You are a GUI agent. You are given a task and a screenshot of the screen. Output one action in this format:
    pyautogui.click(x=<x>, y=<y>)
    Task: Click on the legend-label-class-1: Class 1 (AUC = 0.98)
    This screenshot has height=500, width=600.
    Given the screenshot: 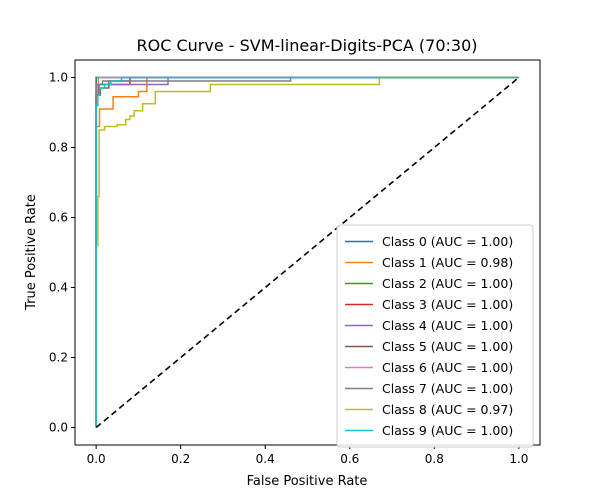 What is the action you would take?
    pyautogui.click(x=447, y=262)
    